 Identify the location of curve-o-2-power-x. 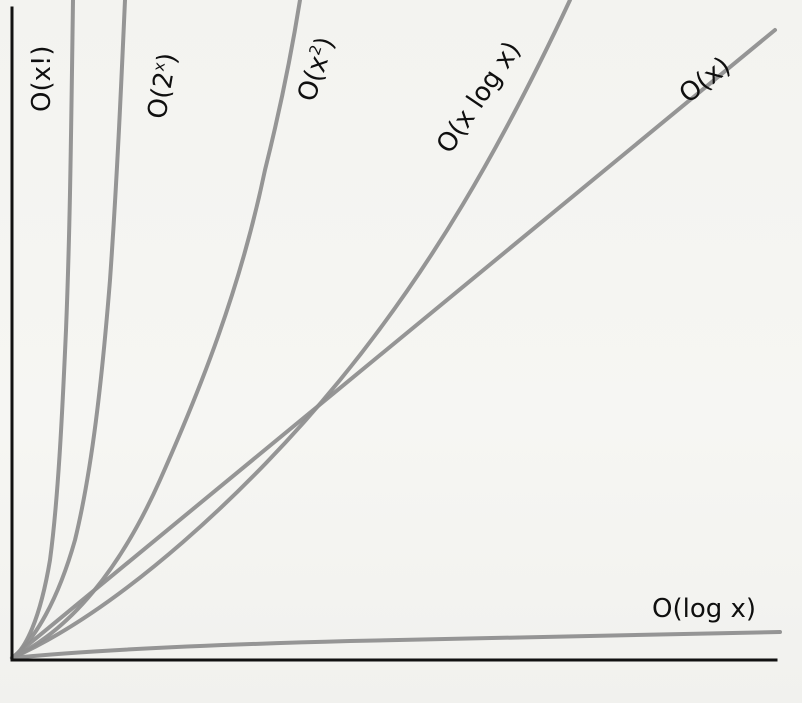
(68, 330).